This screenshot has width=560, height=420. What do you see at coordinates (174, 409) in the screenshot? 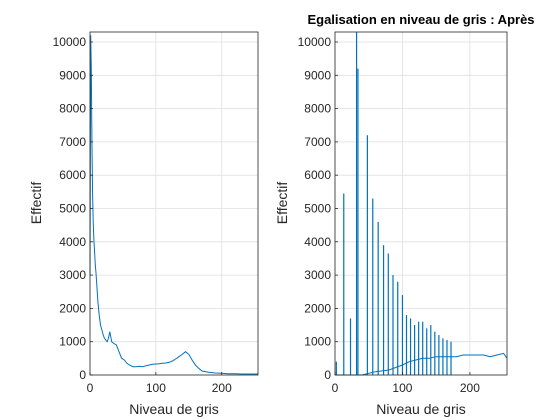
I see `x-axis-label-left: Niveau de gris` at bounding box center [174, 409].